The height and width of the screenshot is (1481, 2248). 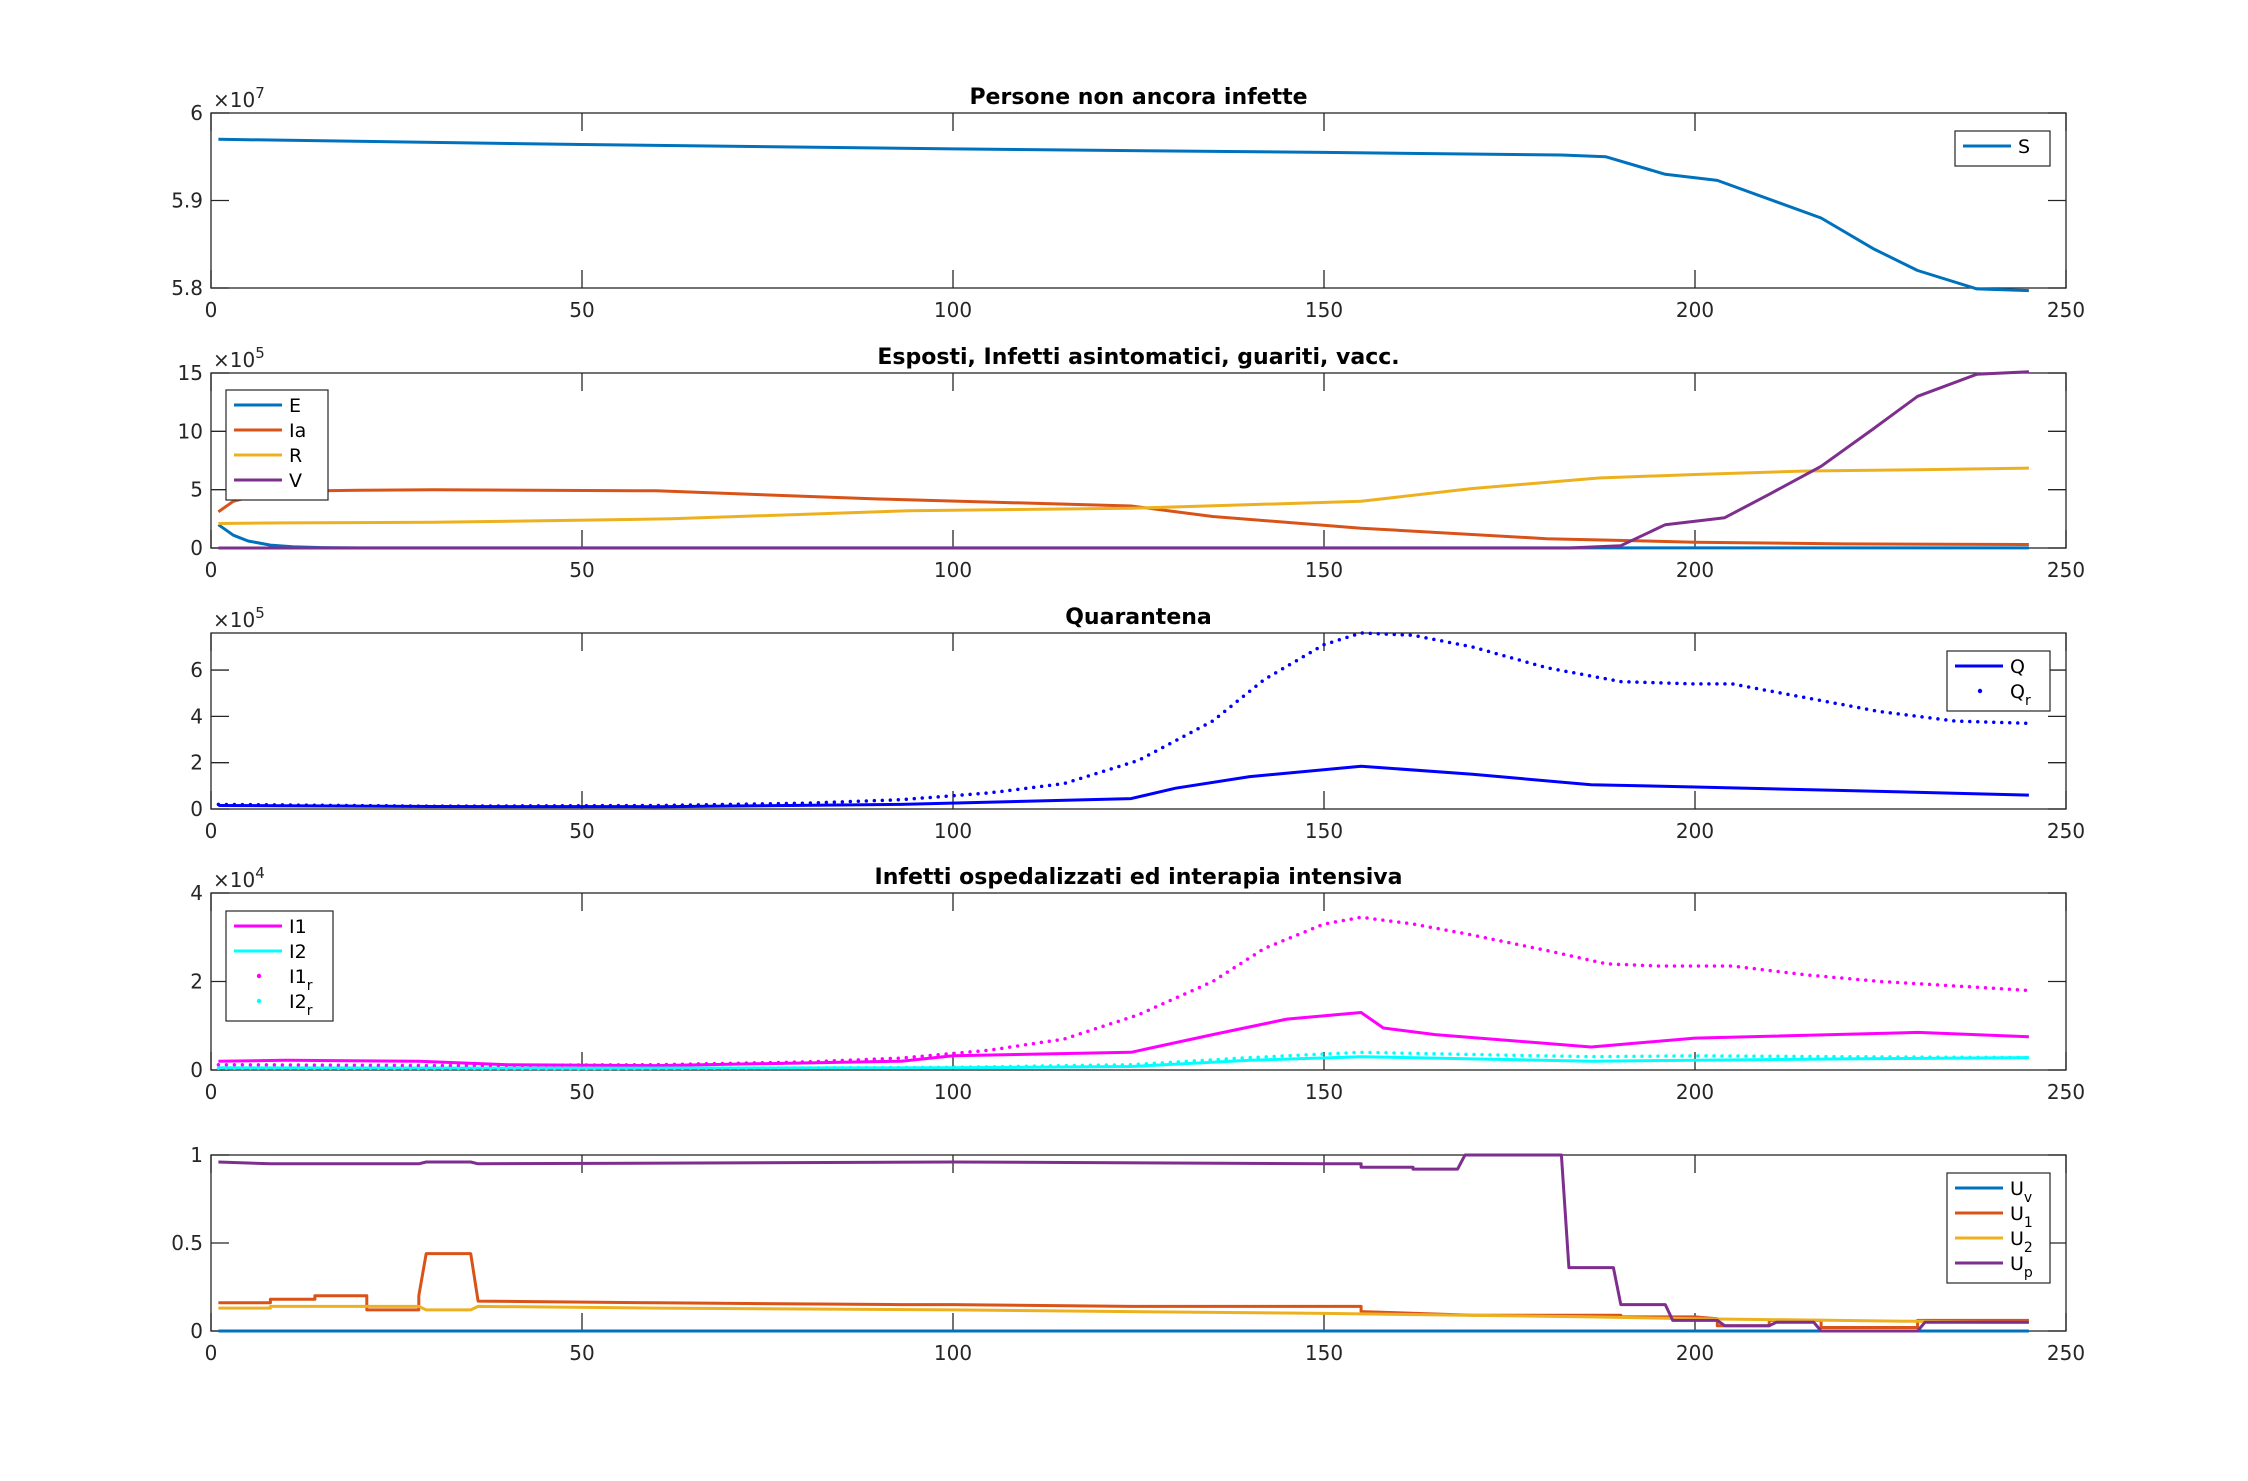 I want to click on series-line-Q, so click(x=1123, y=786).